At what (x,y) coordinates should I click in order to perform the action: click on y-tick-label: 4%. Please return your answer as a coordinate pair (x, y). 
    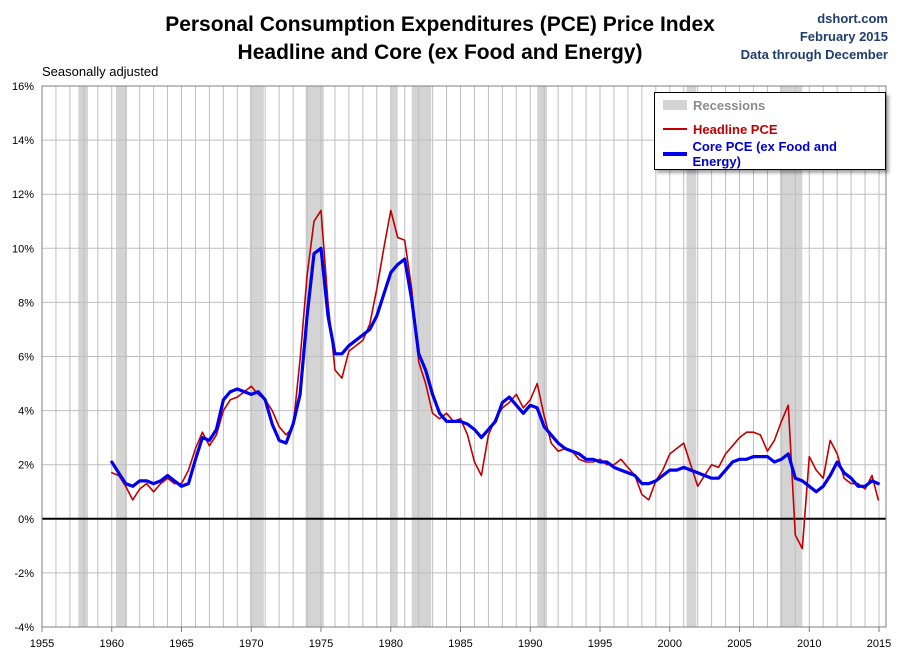
    Looking at the image, I should click on (26, 412).